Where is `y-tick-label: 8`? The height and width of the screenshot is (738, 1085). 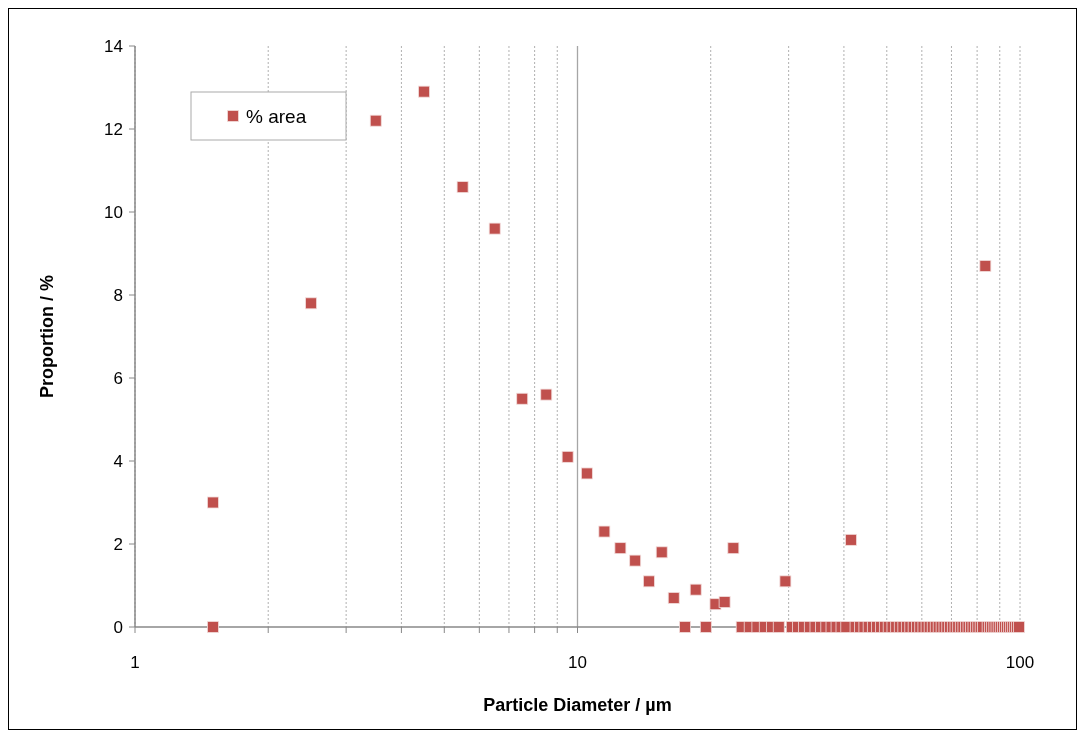 y-tick-label: 8 is located at coordinates (118, 295).